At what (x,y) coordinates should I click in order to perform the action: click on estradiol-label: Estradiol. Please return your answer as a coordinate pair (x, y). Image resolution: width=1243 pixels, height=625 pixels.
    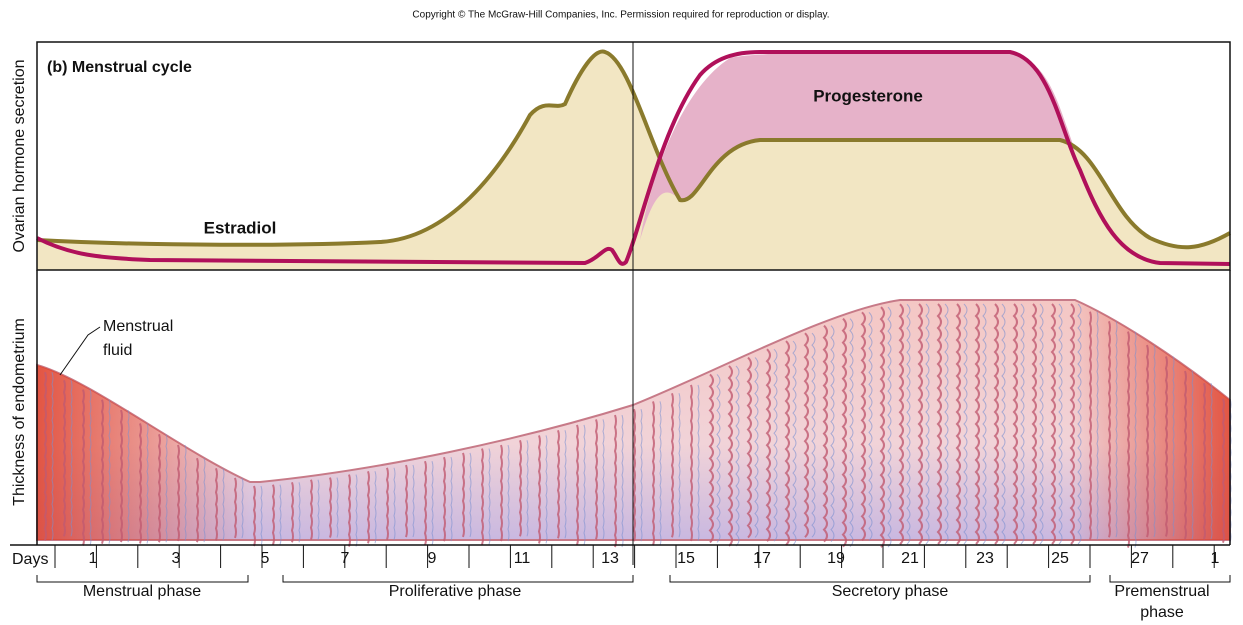
    Looking at the image, I should click on (240, 227).